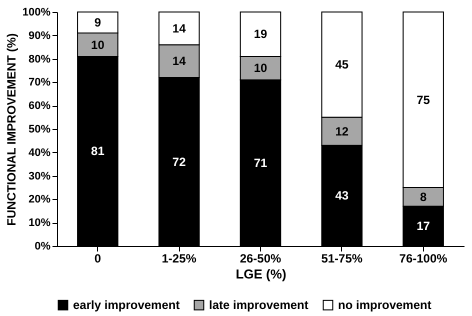  Describe the element at coordinates (98, 259) in the screenshot. I see `x-tick-label: 0` at that location.